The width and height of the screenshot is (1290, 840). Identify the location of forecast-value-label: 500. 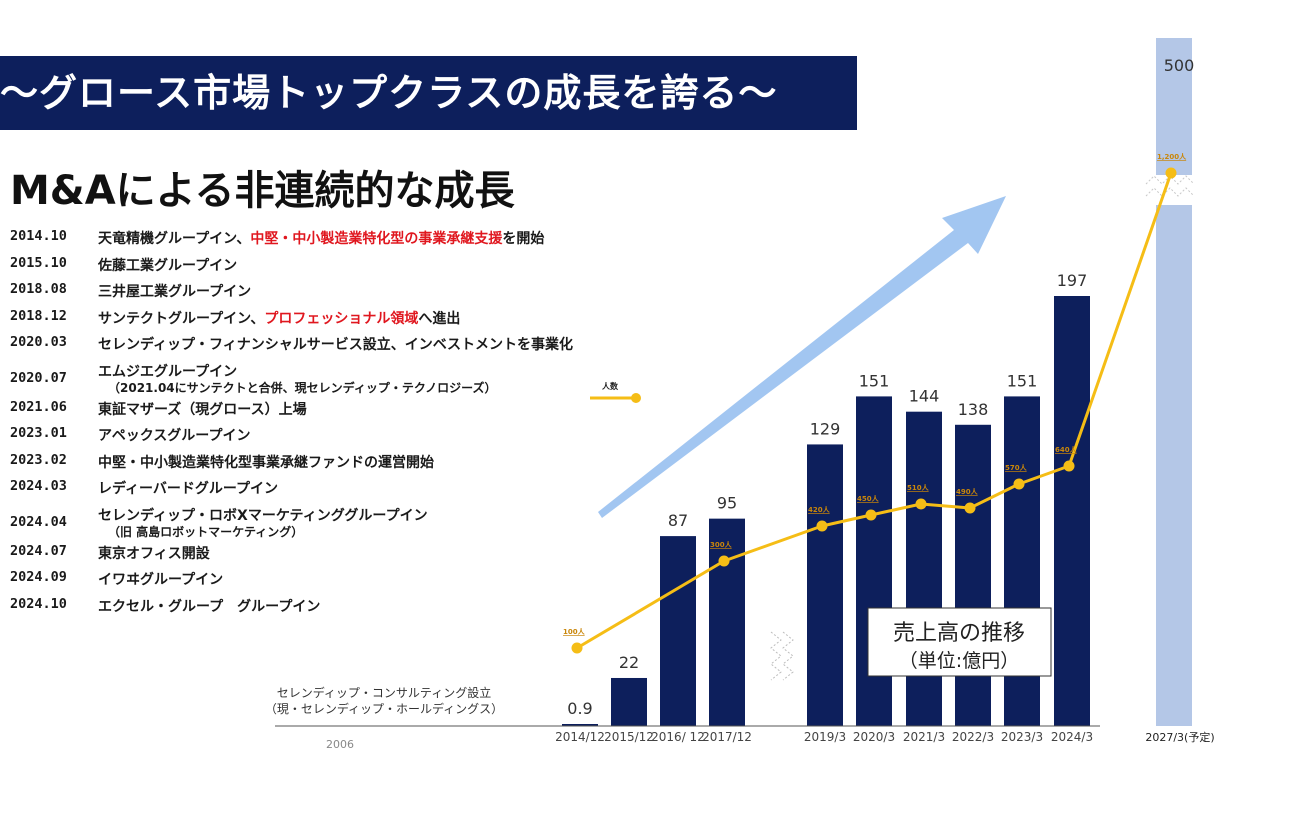
(1179, 65).